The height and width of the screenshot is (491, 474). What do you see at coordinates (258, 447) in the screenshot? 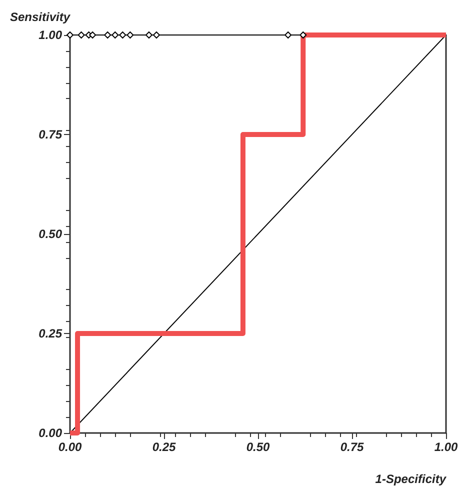
I see `x-tick-label: 0.50` at bounding box center [258, 447].